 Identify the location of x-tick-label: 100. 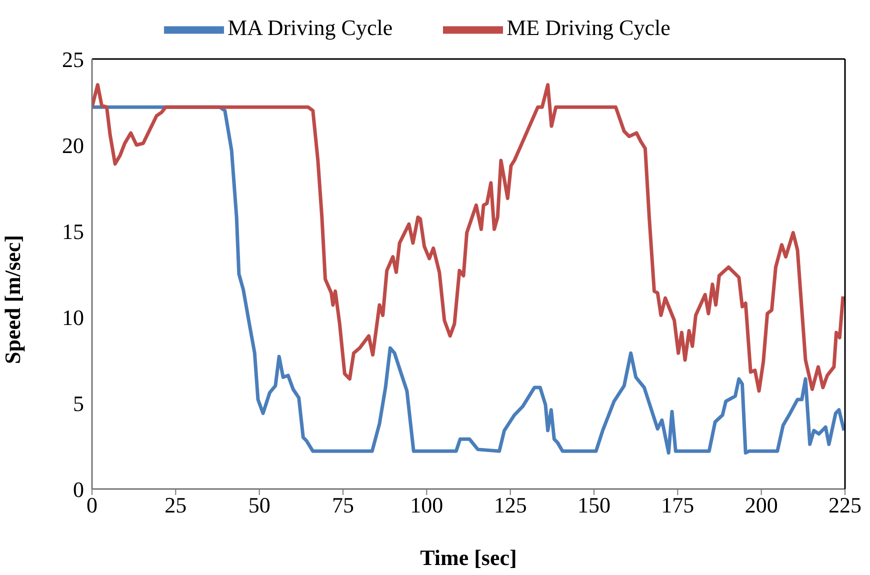
(427, 505).